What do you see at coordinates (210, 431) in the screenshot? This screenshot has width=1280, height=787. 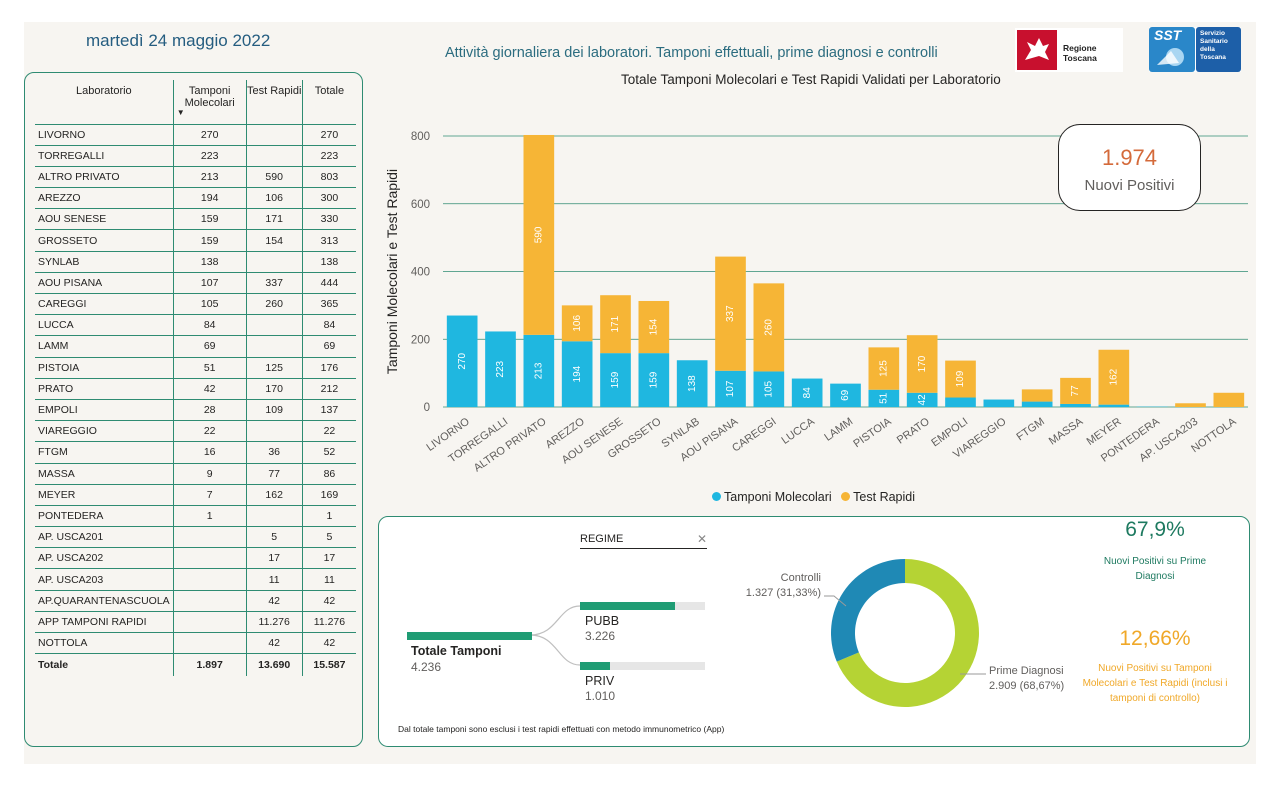 I see `cell-tamponi-molecolari: 22` at bounding box center [210, 431].